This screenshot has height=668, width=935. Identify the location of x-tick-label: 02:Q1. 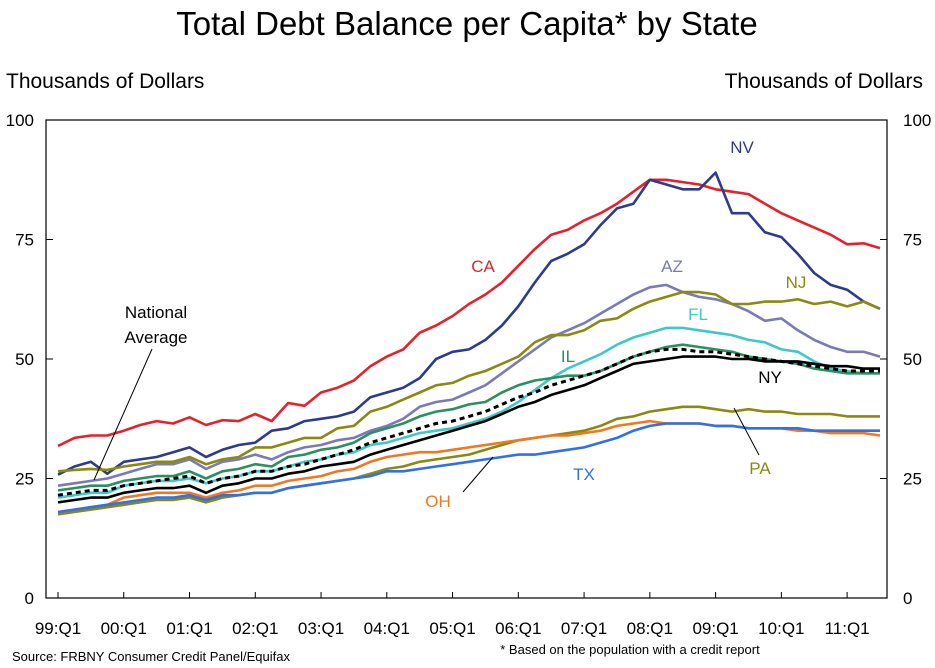
(255, 628).